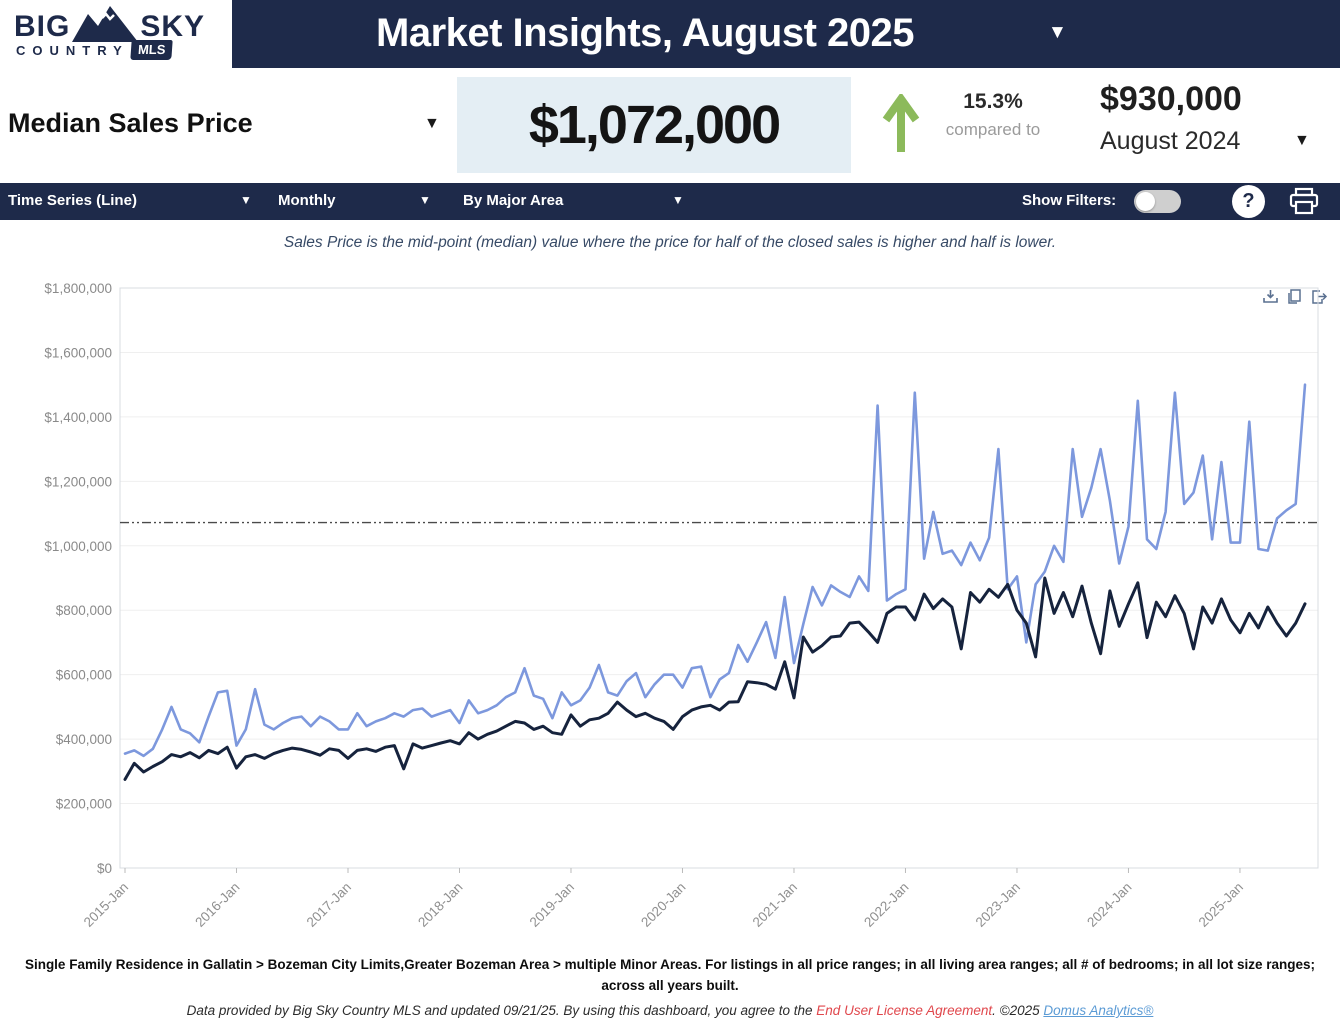  Describe the element at coordinates (1221, 905) in the screenshot. I see `x-axis-label: 2025-Jan` at that location.